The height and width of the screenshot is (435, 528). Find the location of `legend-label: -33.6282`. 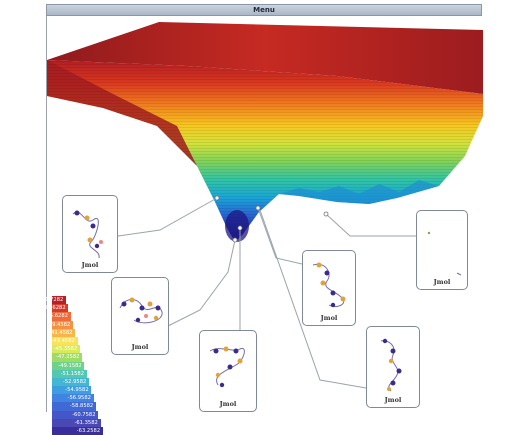

legend-label: -33.6282 is located at coordinates (54, 308).